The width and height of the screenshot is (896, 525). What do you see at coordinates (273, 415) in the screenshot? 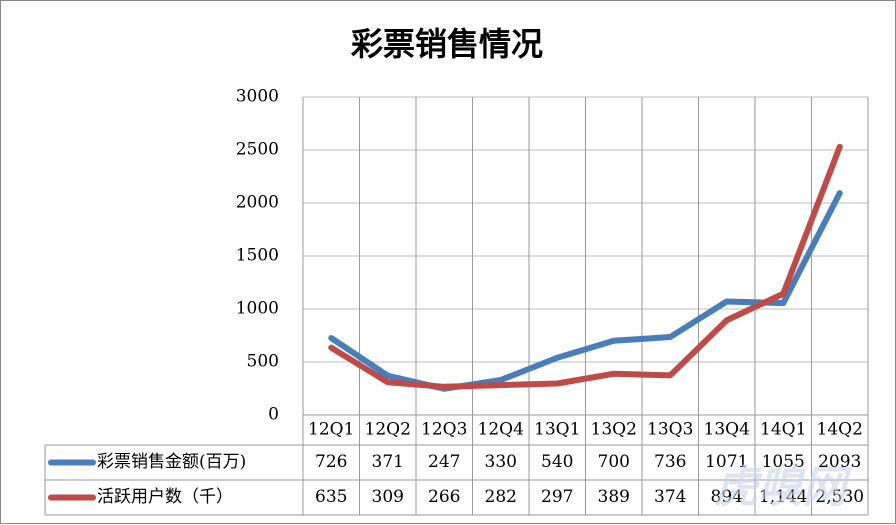
I see `y-tick-label: 0` at bounding box center [273, 415].